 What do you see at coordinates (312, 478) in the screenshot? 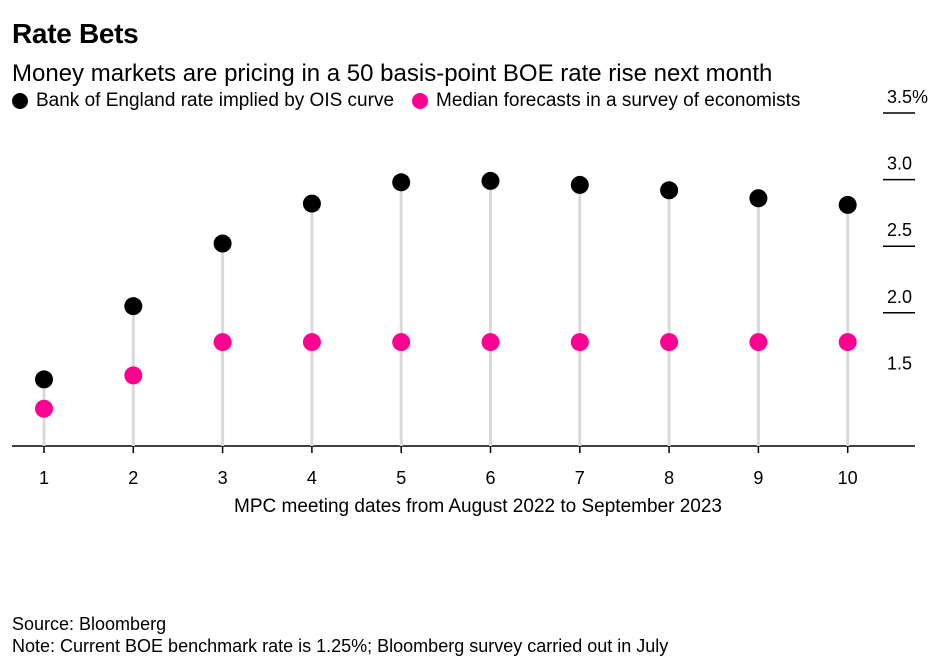
I see `x-tick-label: 4` at bounding box center [312, 478].